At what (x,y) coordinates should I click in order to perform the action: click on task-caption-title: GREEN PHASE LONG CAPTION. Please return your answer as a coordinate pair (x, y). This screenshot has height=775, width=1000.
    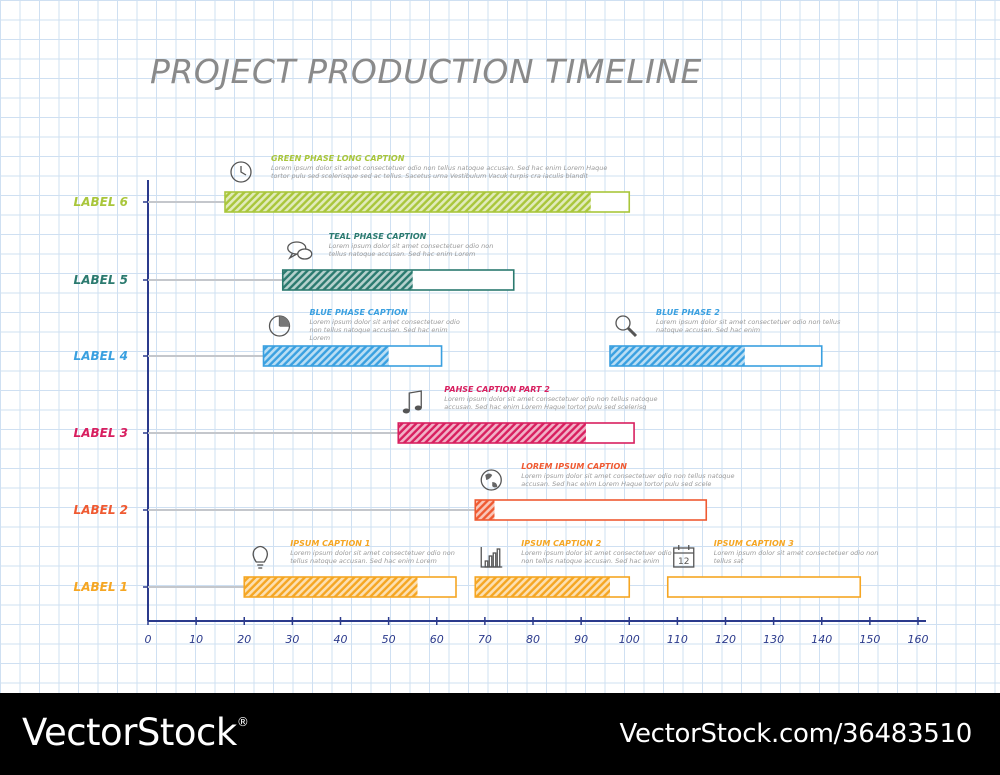
    Looking at the image, I should click on (338, 158).